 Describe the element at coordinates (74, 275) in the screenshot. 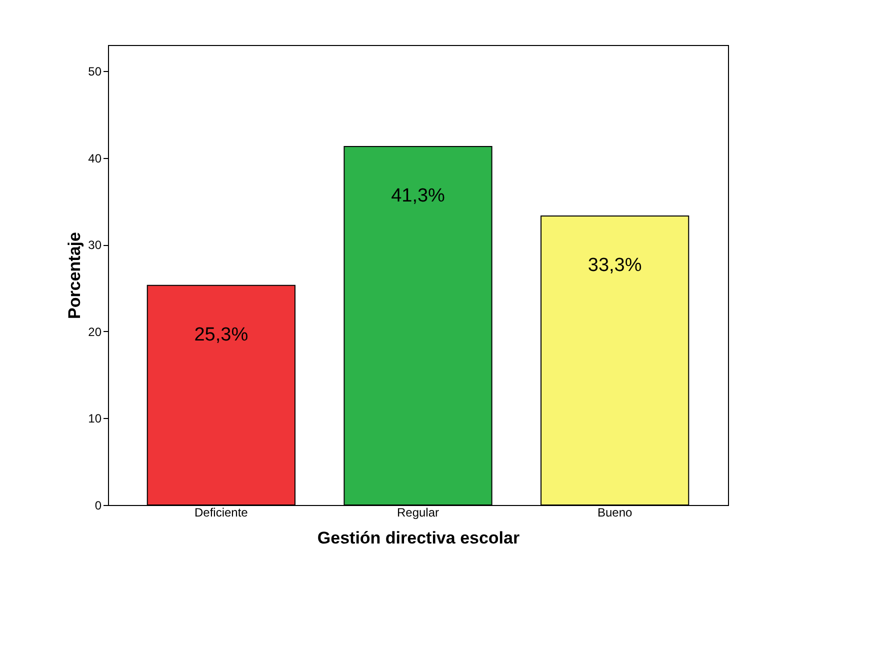

I see `y-axis-title: Porcentaje` at that location.